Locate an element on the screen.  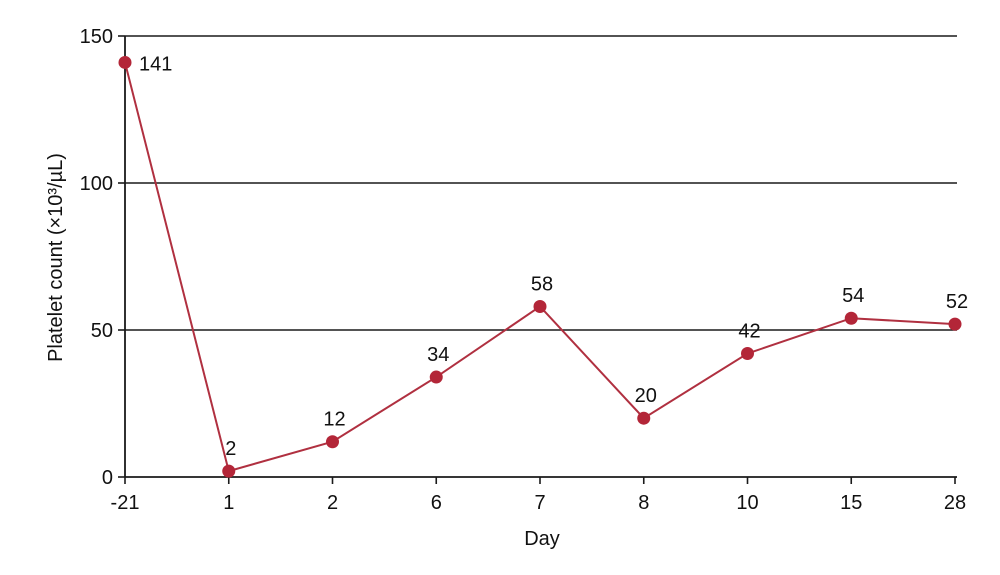
data-label: 54 is located at coordinates (853, 296).